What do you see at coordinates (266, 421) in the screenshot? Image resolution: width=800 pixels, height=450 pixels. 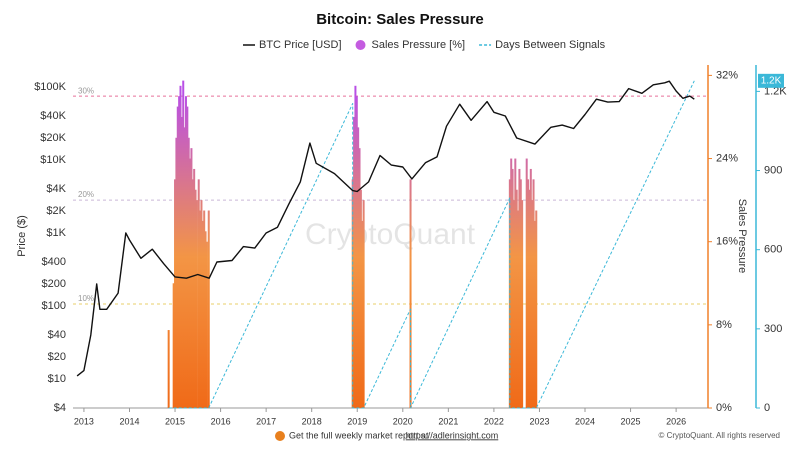 I see `x-tick-label: 2017` at bounding box center [266, 421].